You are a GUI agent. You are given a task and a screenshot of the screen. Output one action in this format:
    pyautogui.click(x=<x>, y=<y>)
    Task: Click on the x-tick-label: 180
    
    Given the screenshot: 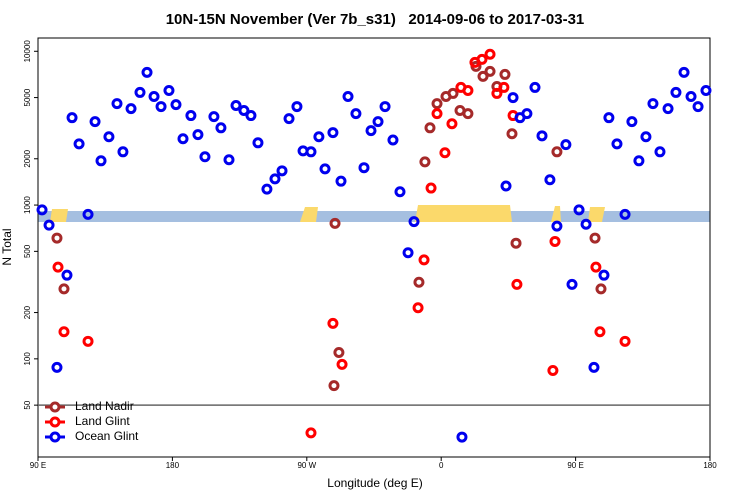 What is the action you would take?
    pyautogui.click(x=173, y=465)
    